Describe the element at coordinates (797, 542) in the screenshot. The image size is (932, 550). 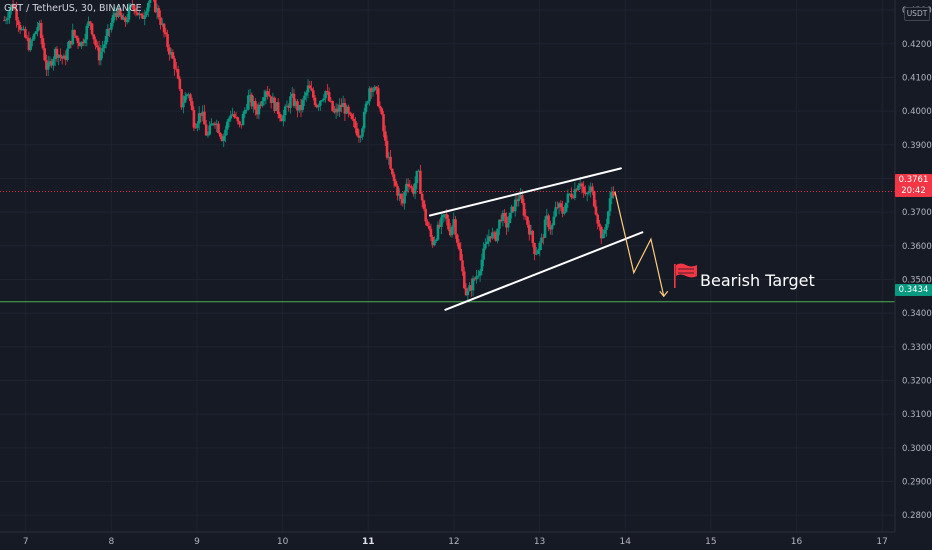
I see `time-tick-label: 16` at that location.